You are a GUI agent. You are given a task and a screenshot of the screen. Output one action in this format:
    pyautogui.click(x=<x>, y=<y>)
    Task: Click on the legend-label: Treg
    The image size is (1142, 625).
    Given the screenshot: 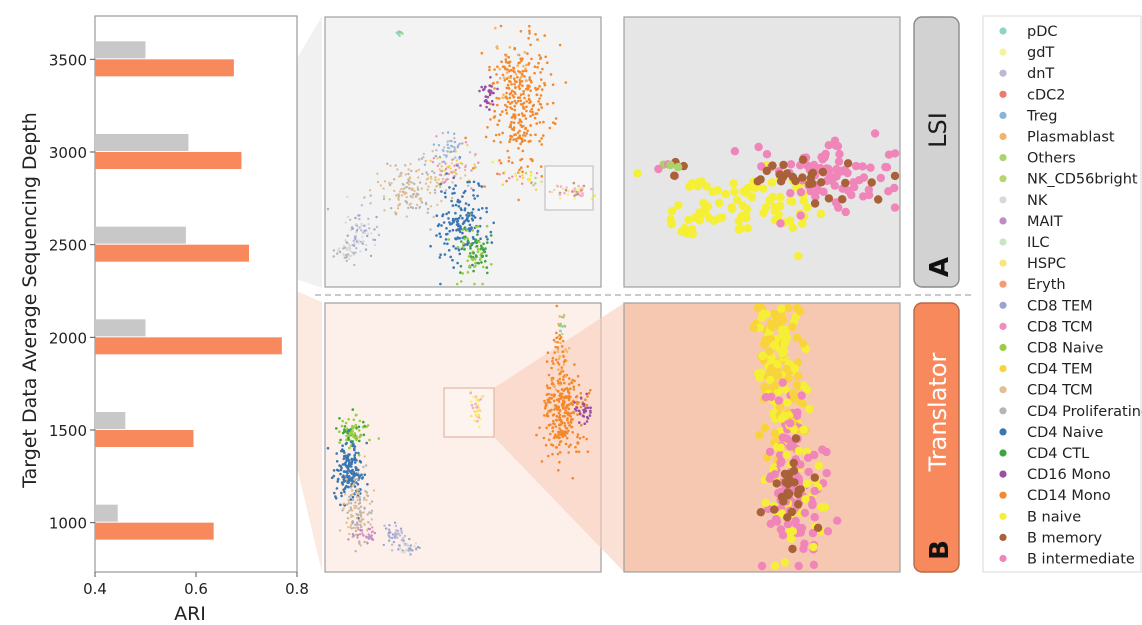 What is the action you would take?
    pyautogui.click(x=1042, y=116)
    